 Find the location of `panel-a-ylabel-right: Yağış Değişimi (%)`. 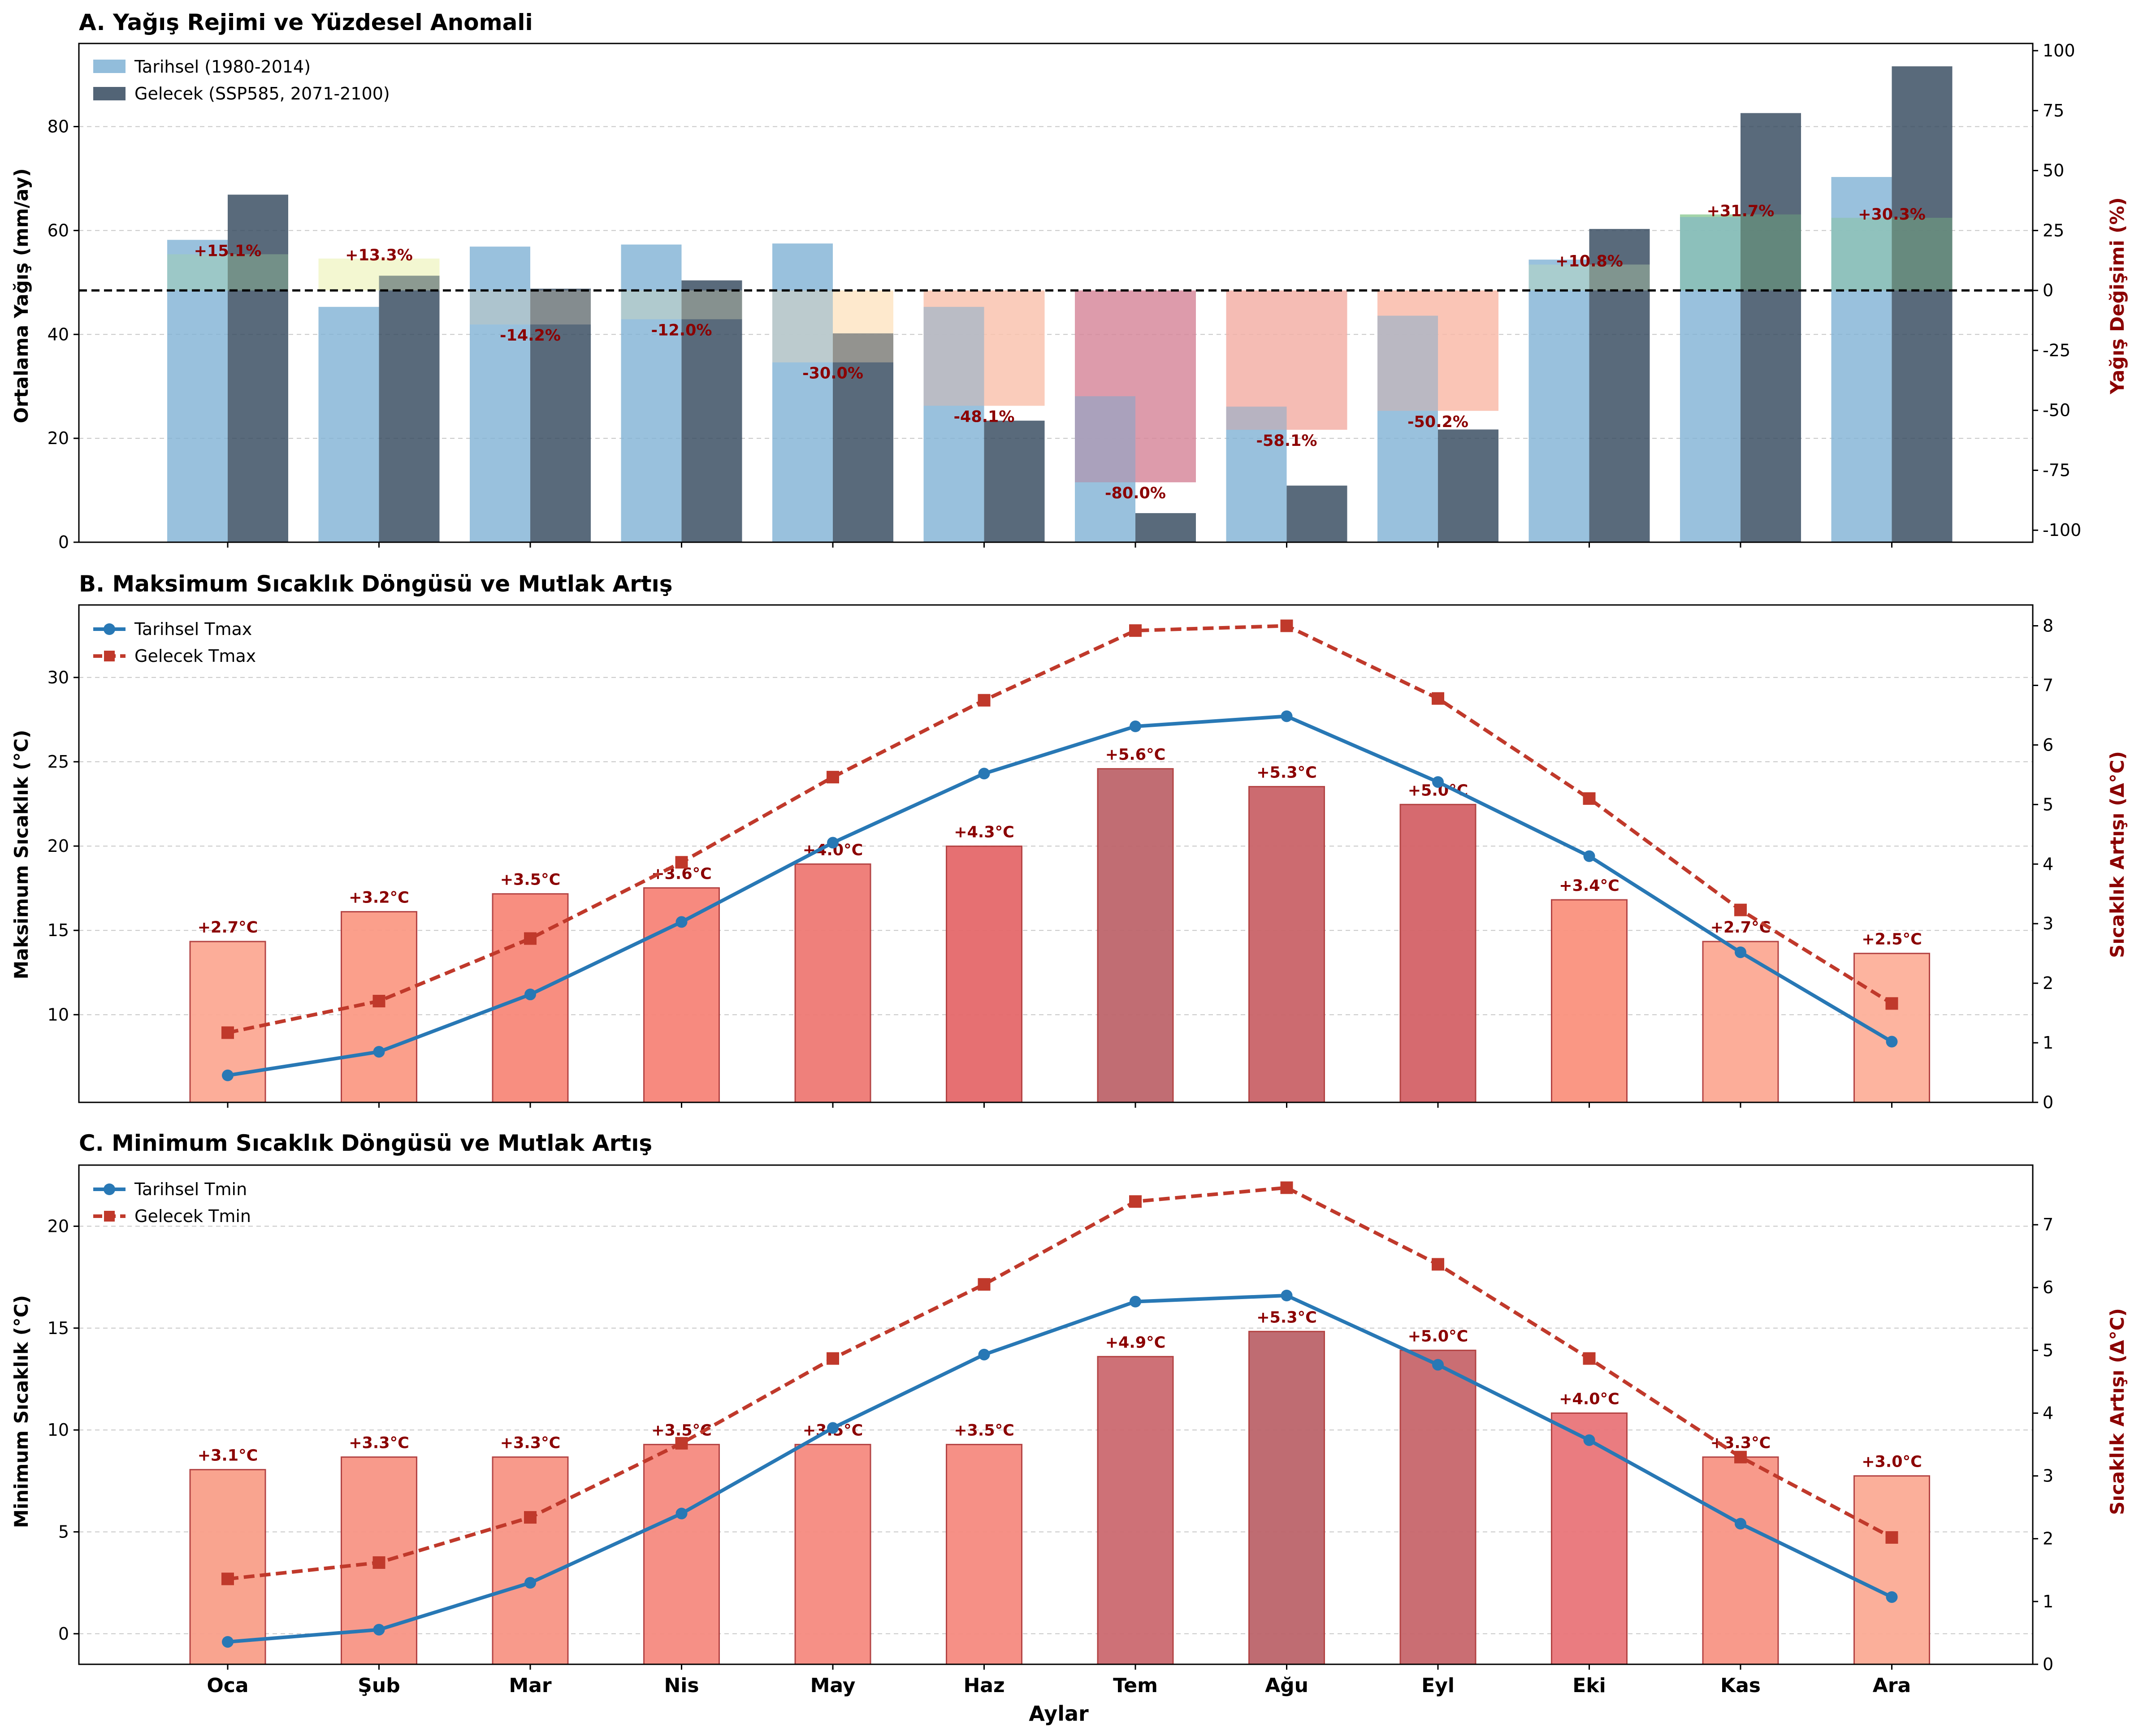

panel-a-ylabel-right: Yağış Değişimi (%) is located at coordinates (2117, 295).